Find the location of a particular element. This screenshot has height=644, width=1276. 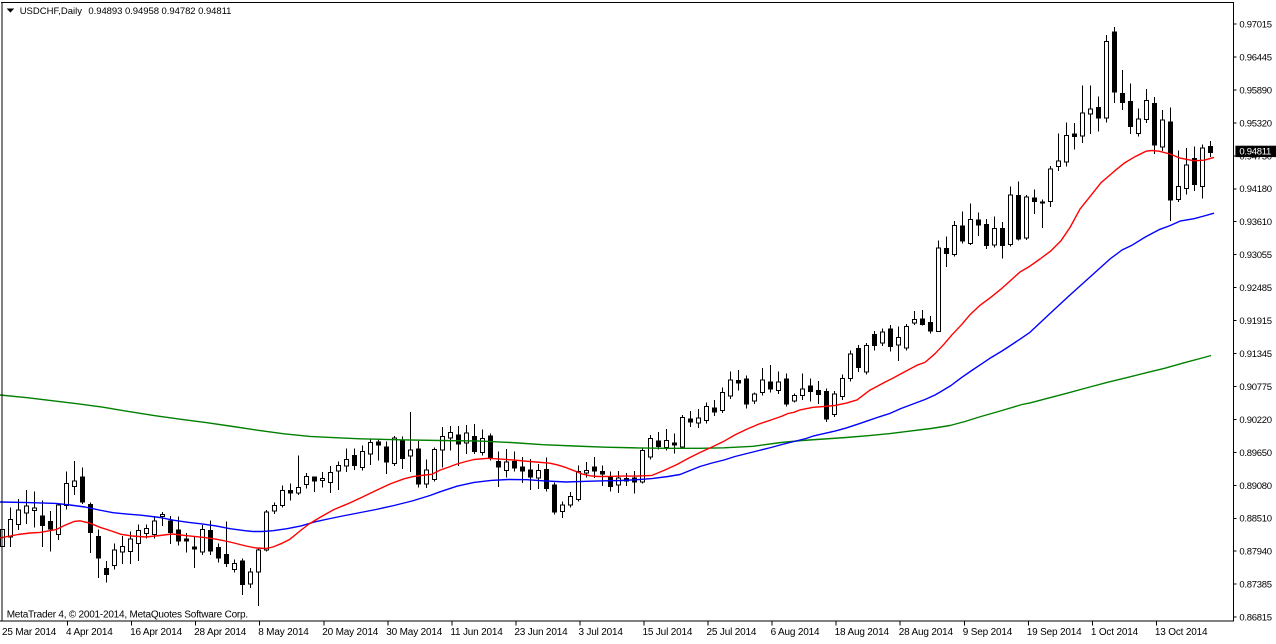

svg-text: 0.86815 is located at coordinates (1255, 618).